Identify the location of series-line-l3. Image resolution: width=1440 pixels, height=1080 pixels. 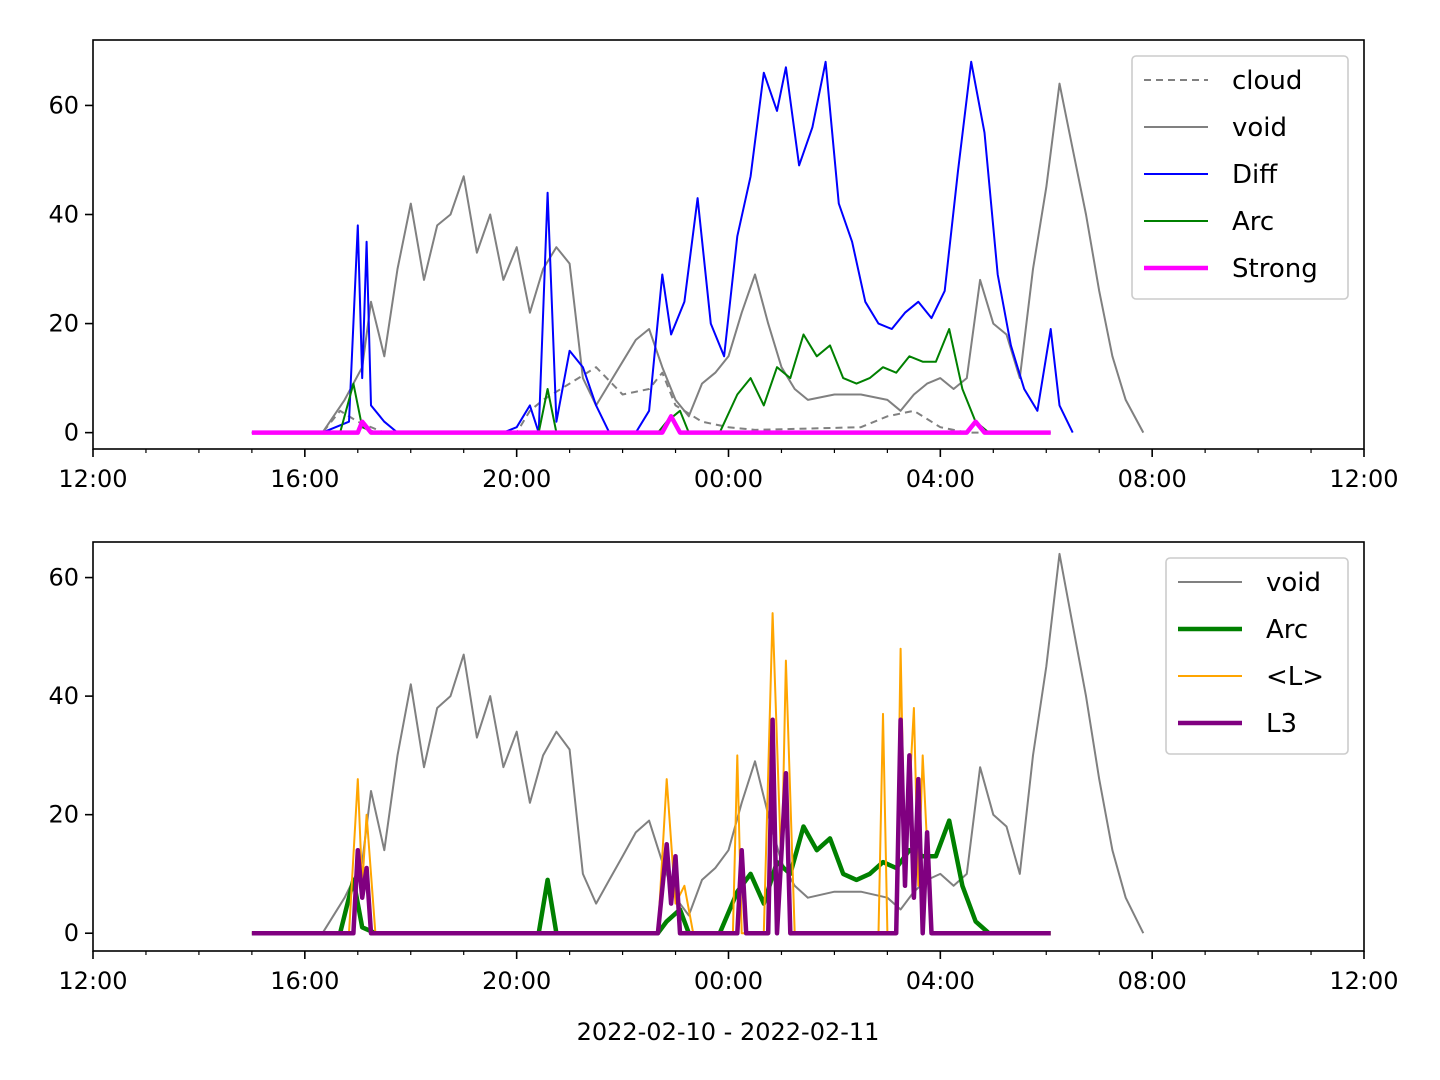
(651, 826).